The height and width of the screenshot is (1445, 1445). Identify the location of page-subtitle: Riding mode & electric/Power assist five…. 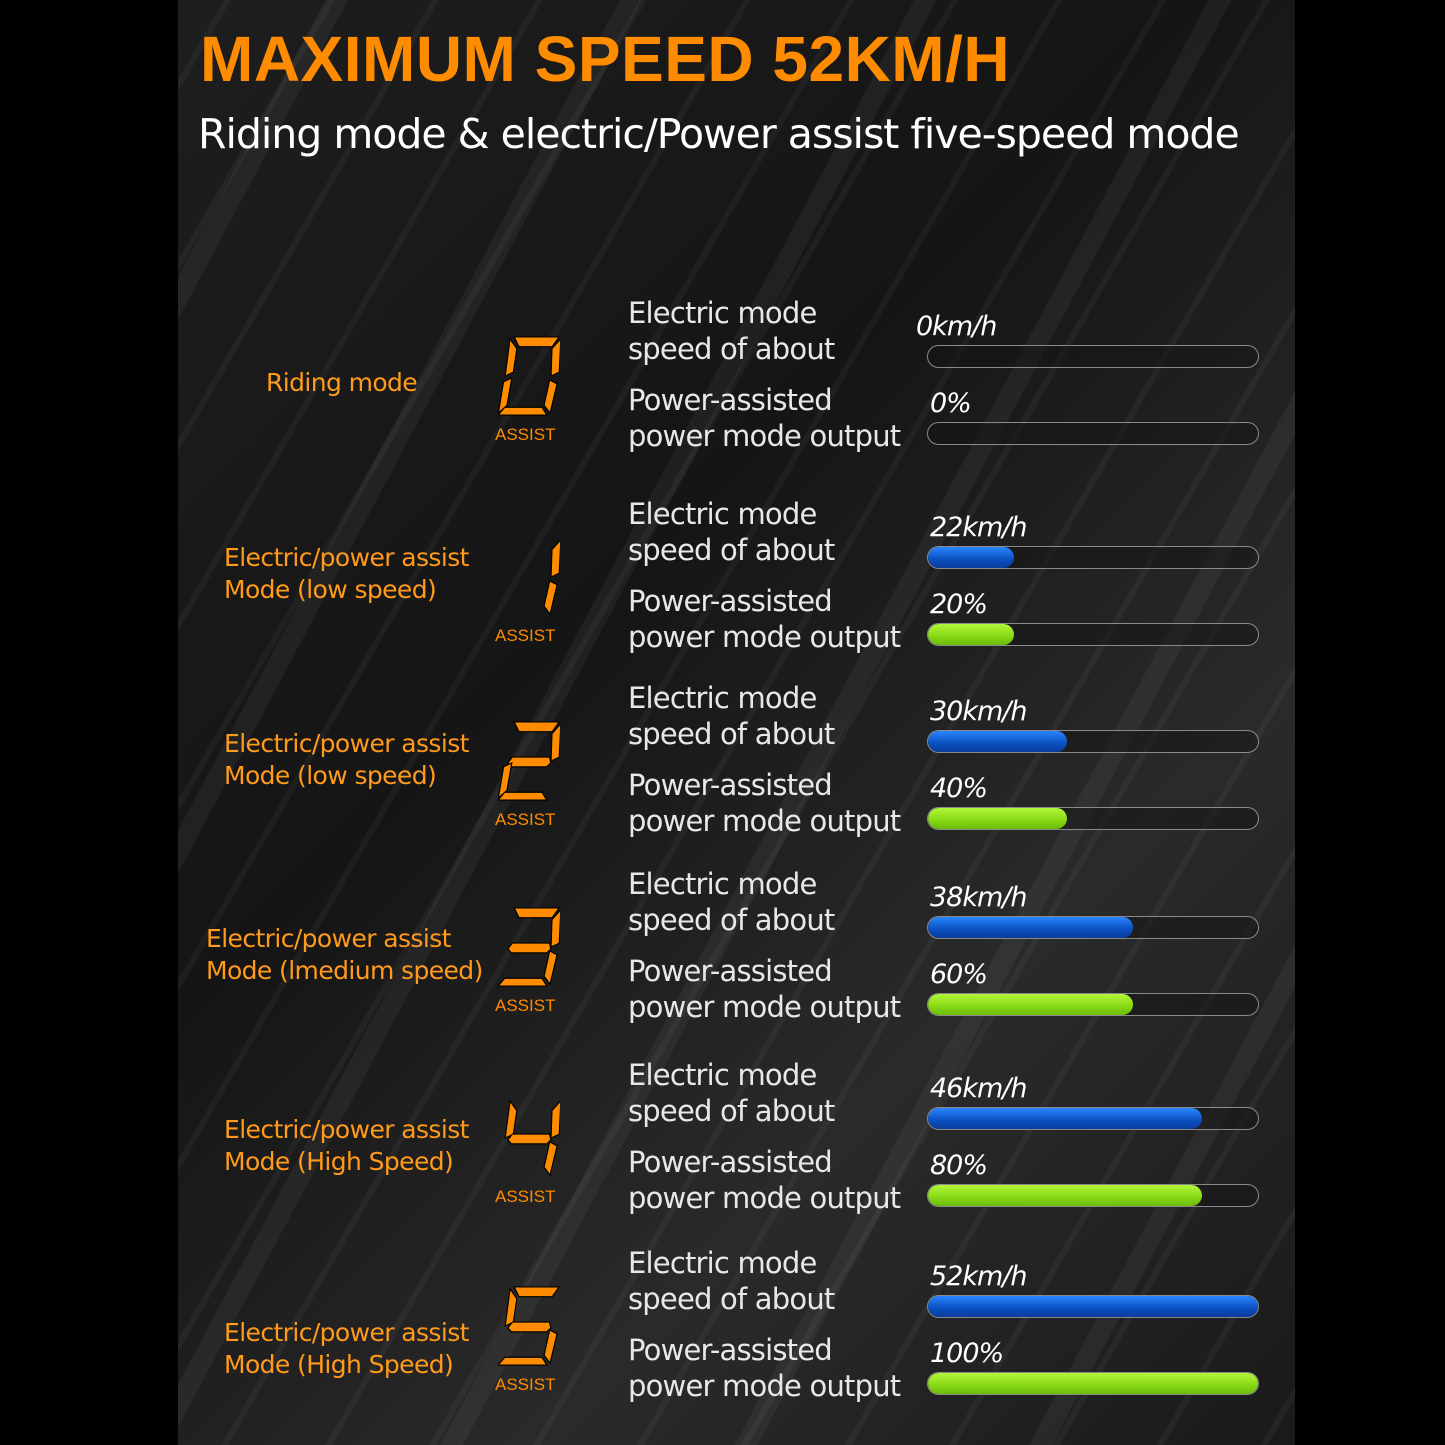
(719, 134).